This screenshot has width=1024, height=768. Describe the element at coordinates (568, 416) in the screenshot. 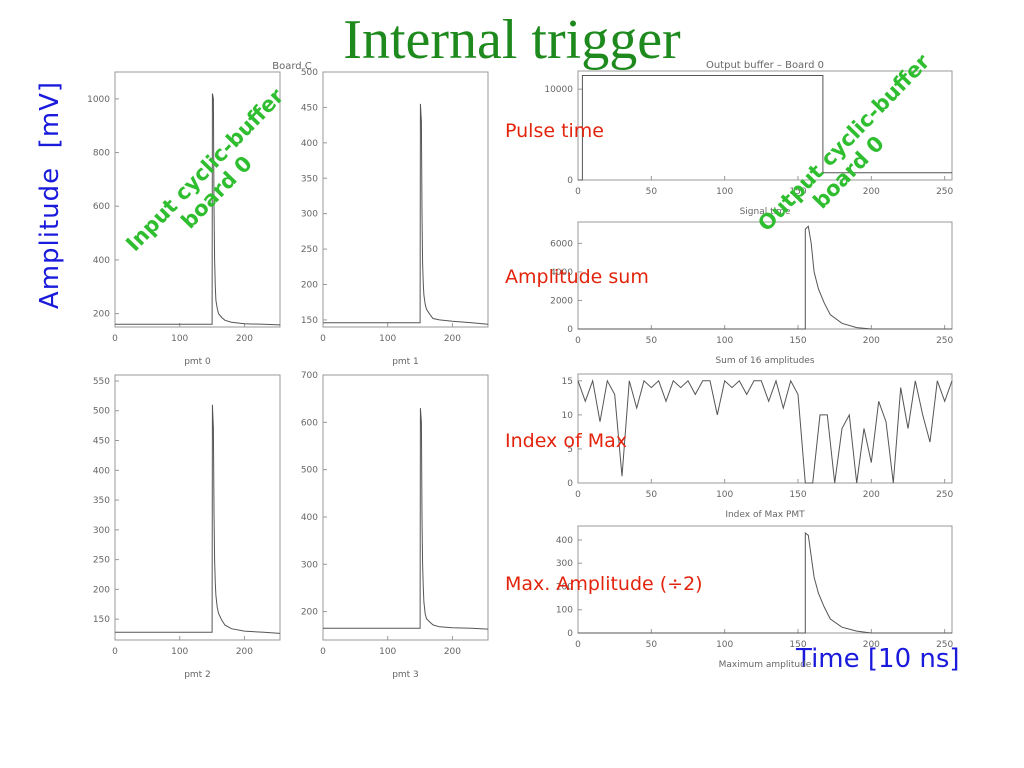

I see `y-tick-label: 10` at that location.